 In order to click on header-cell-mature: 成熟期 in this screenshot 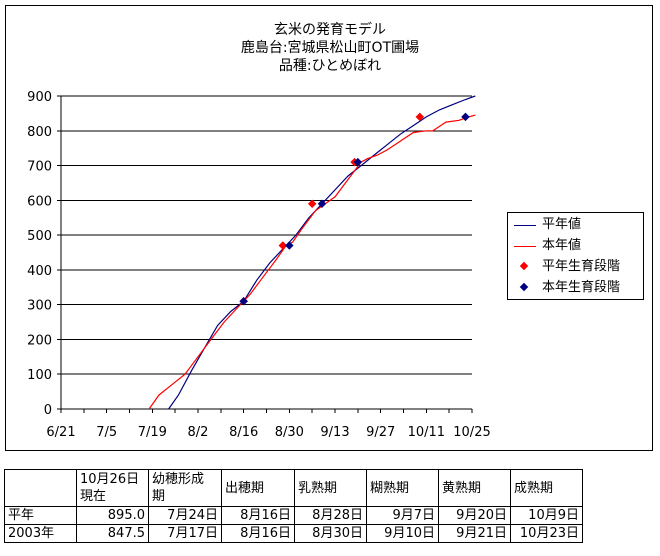, I will do `click(546, 488)`.